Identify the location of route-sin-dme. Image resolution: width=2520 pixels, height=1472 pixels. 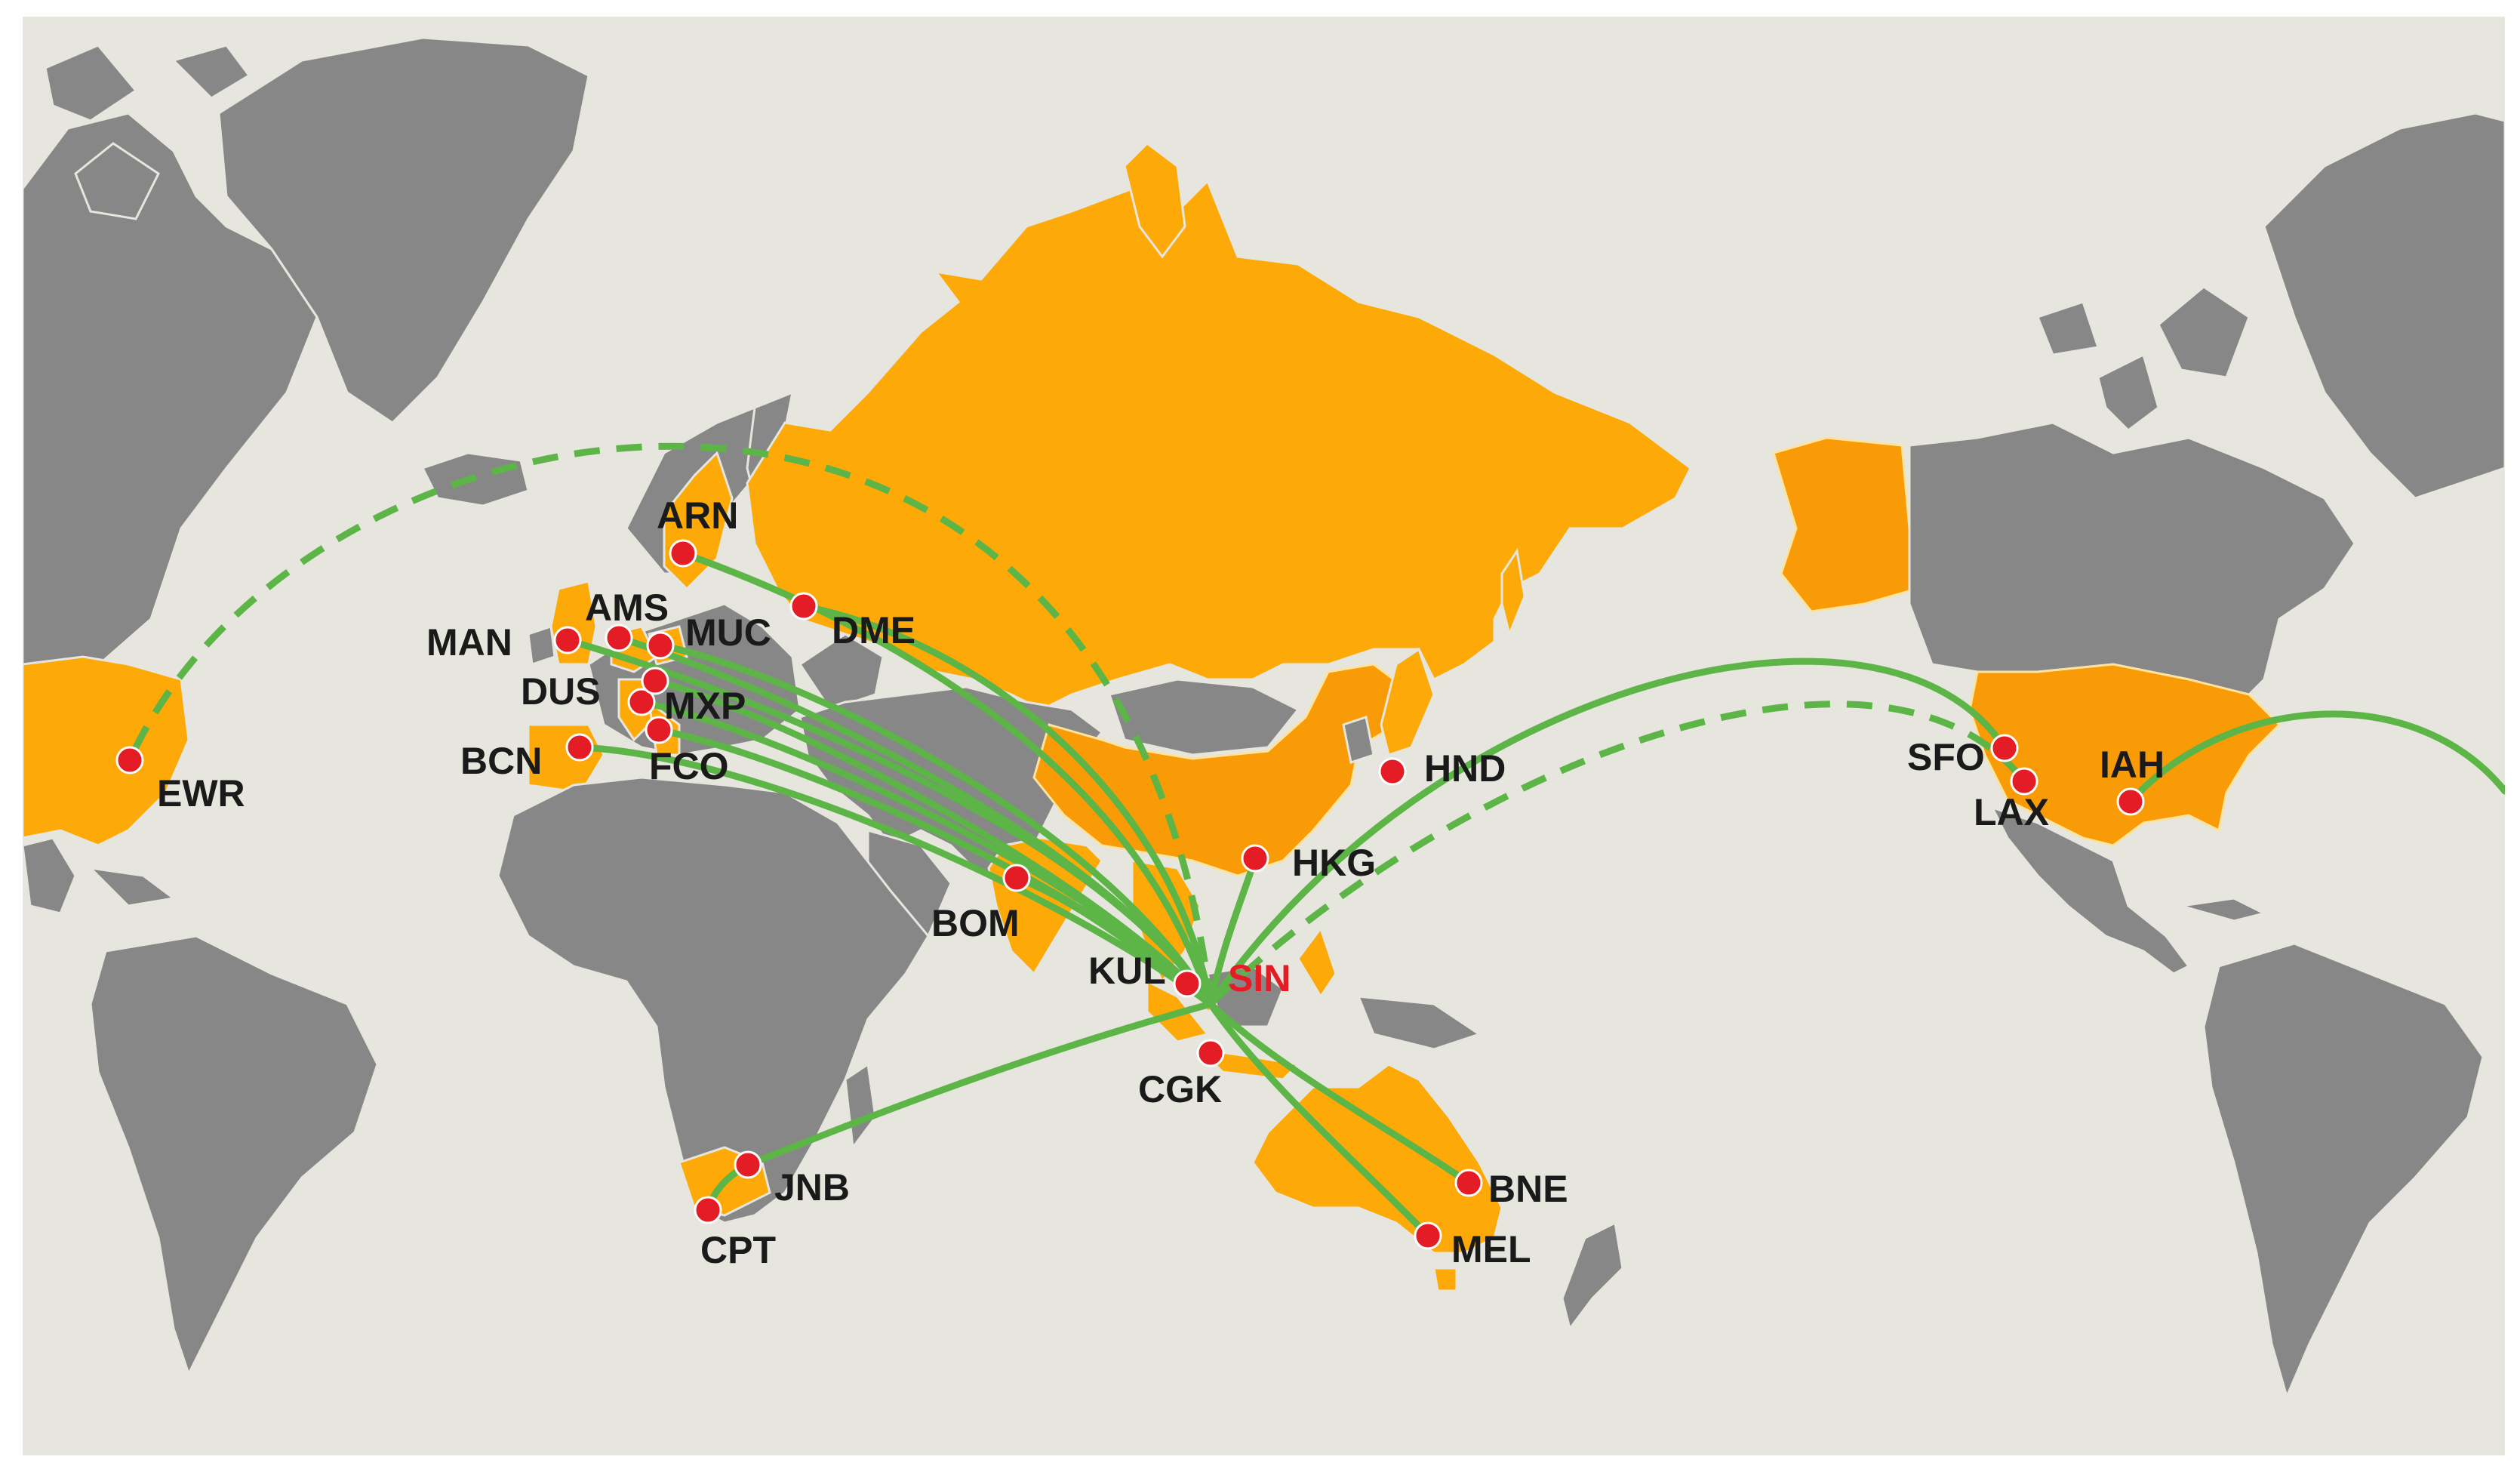
(1007, 805).